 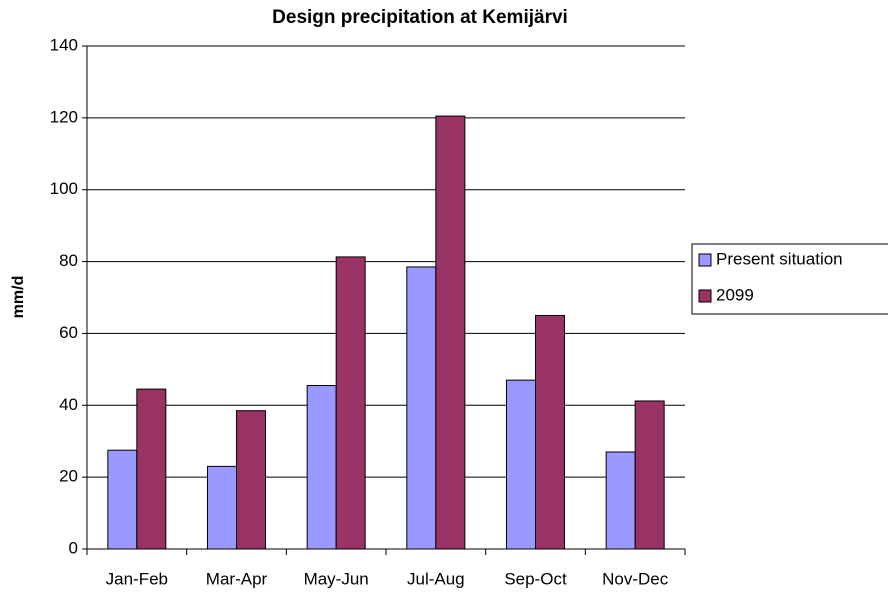 What do you see at coordinates (68, 332) in the screenshot?
I see `y-tick-label: 60` at bounding box center [68, 332].